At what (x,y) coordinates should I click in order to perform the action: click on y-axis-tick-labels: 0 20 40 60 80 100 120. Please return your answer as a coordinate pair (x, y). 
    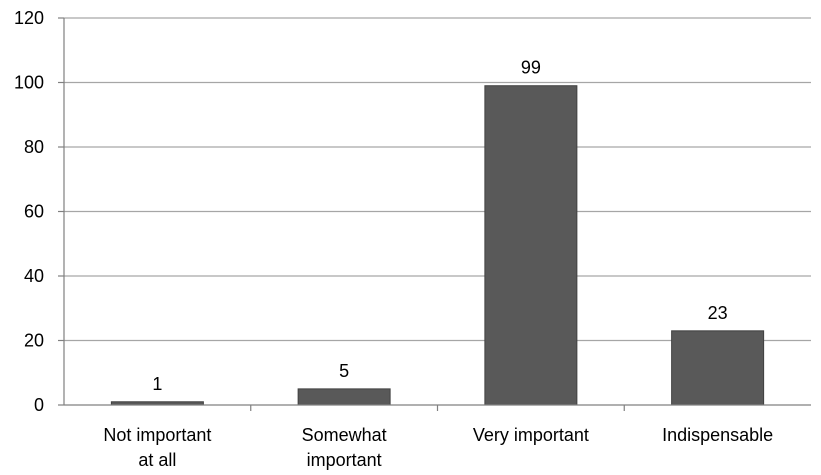
    Looking at the image, I should click on (39, 211).